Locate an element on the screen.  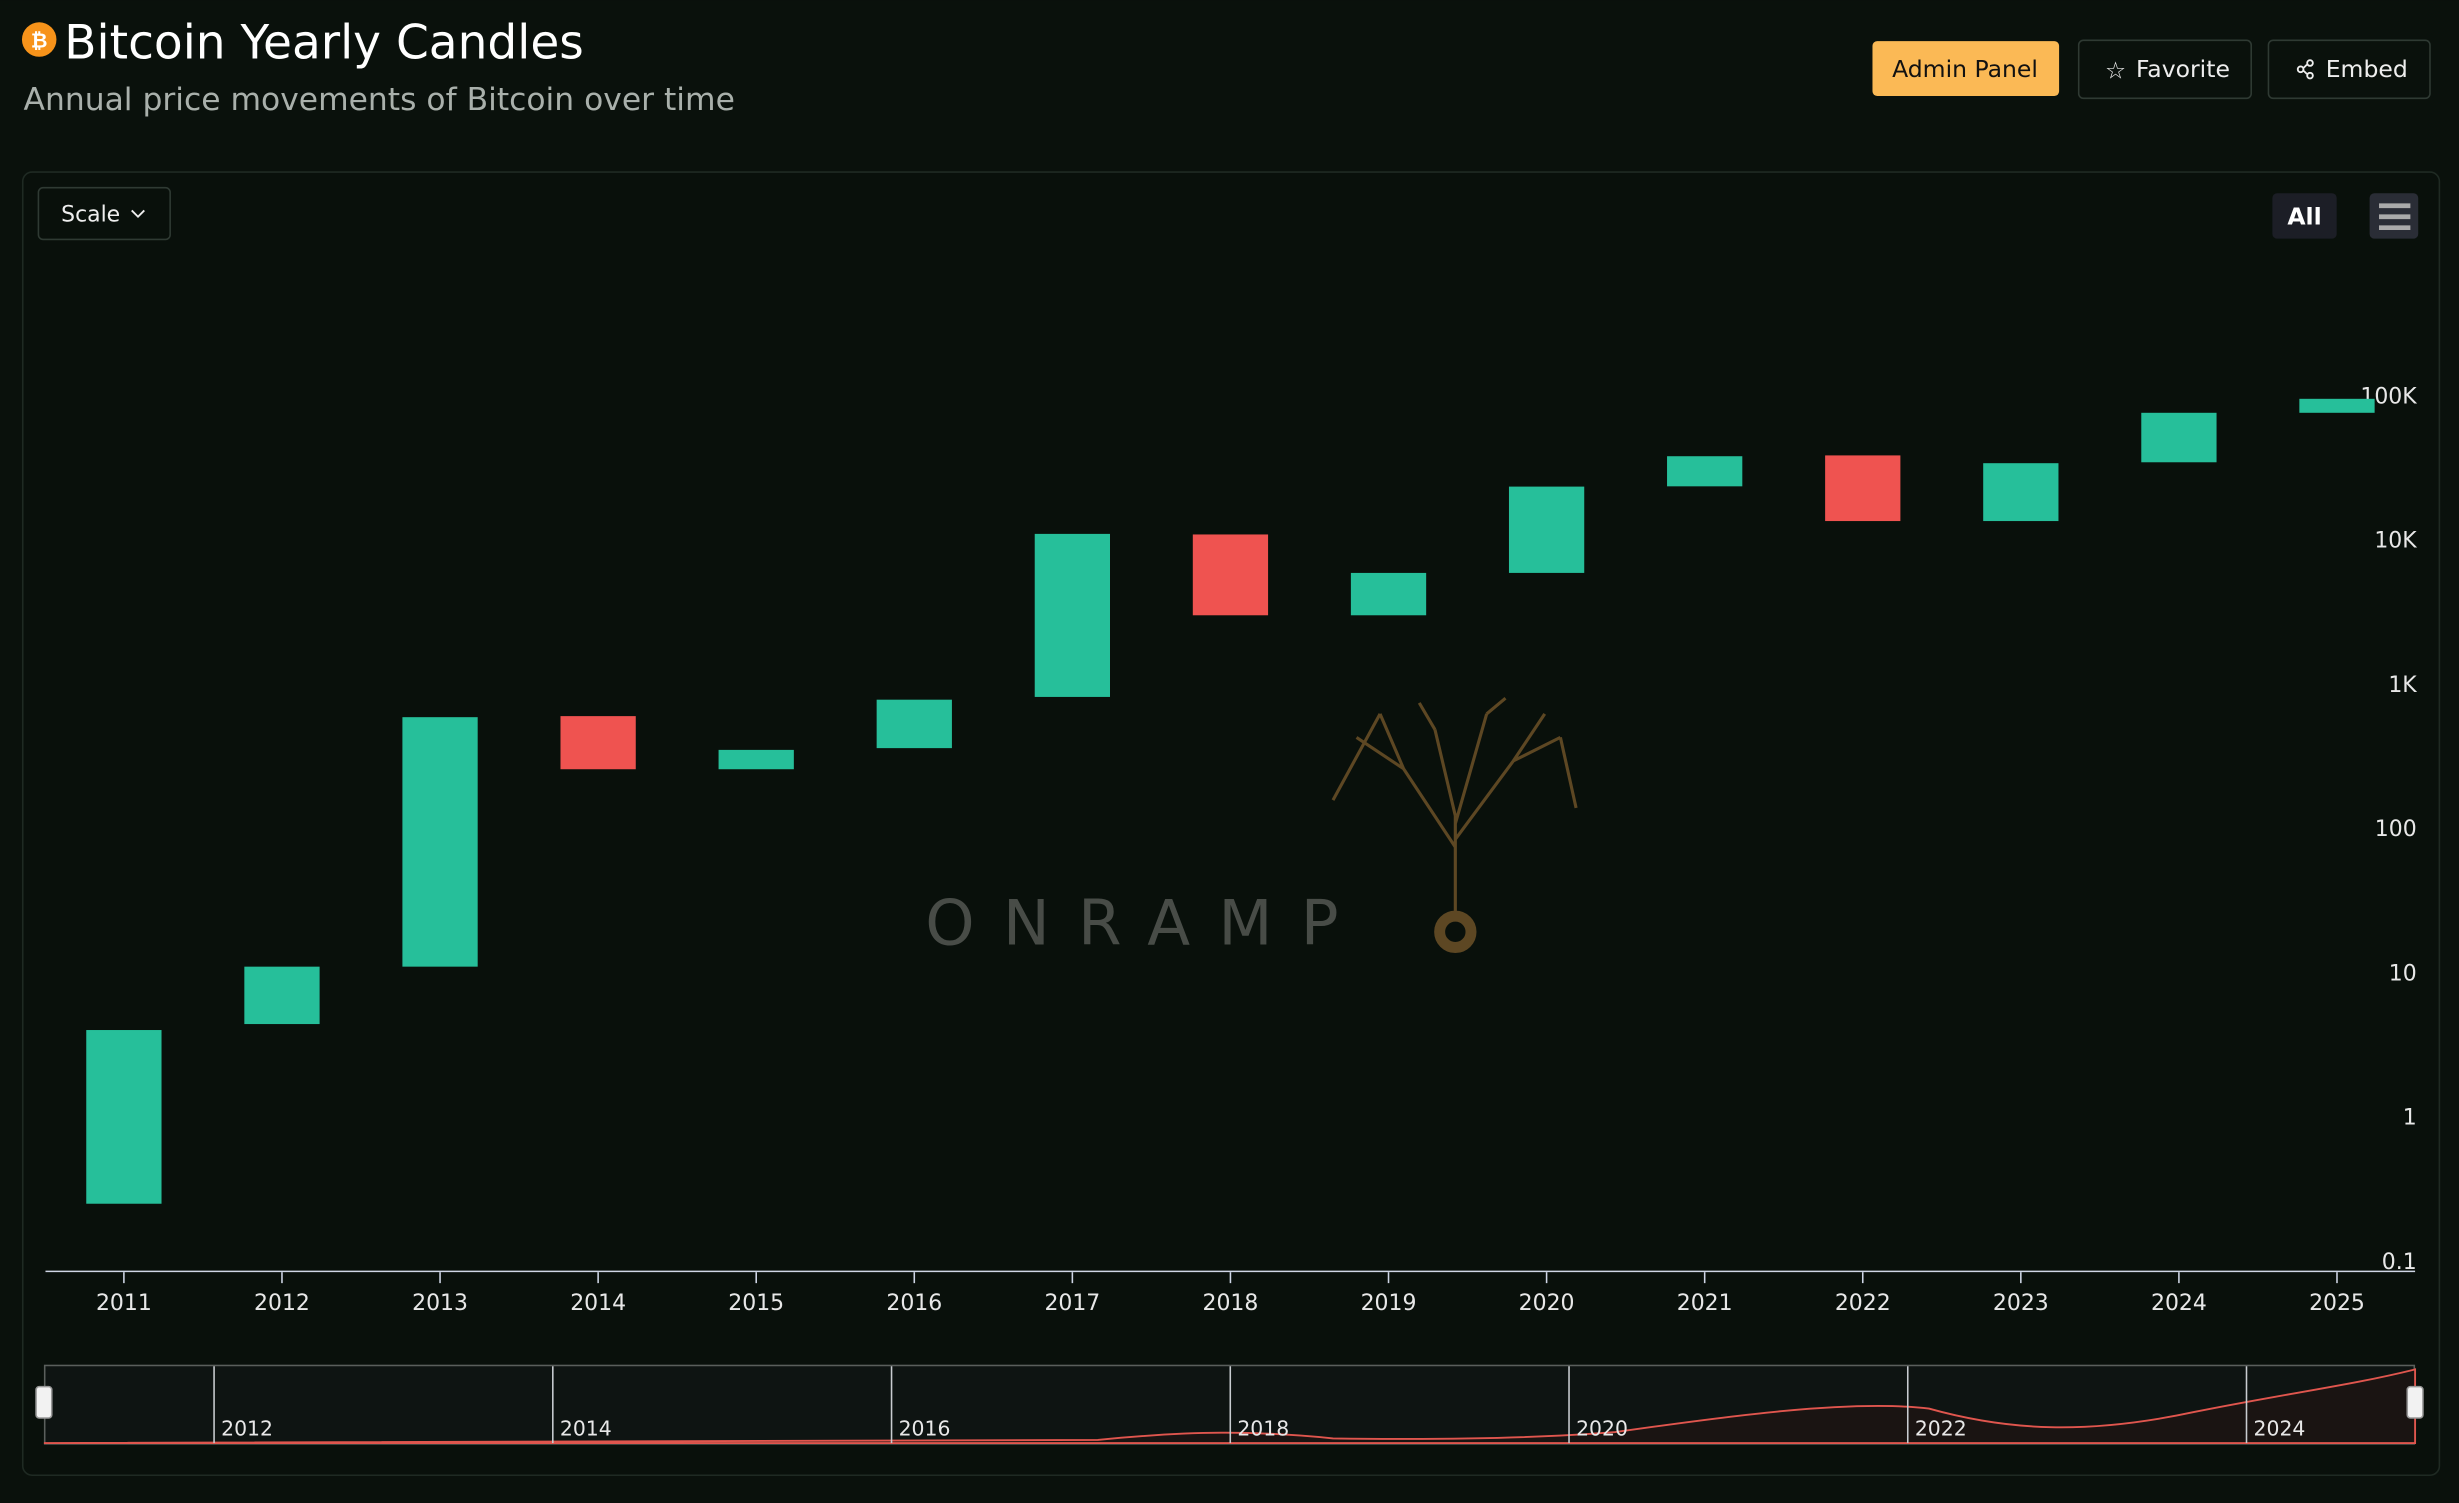
bitcoin-symbol: ₿ is located at coordinates (39, 40).